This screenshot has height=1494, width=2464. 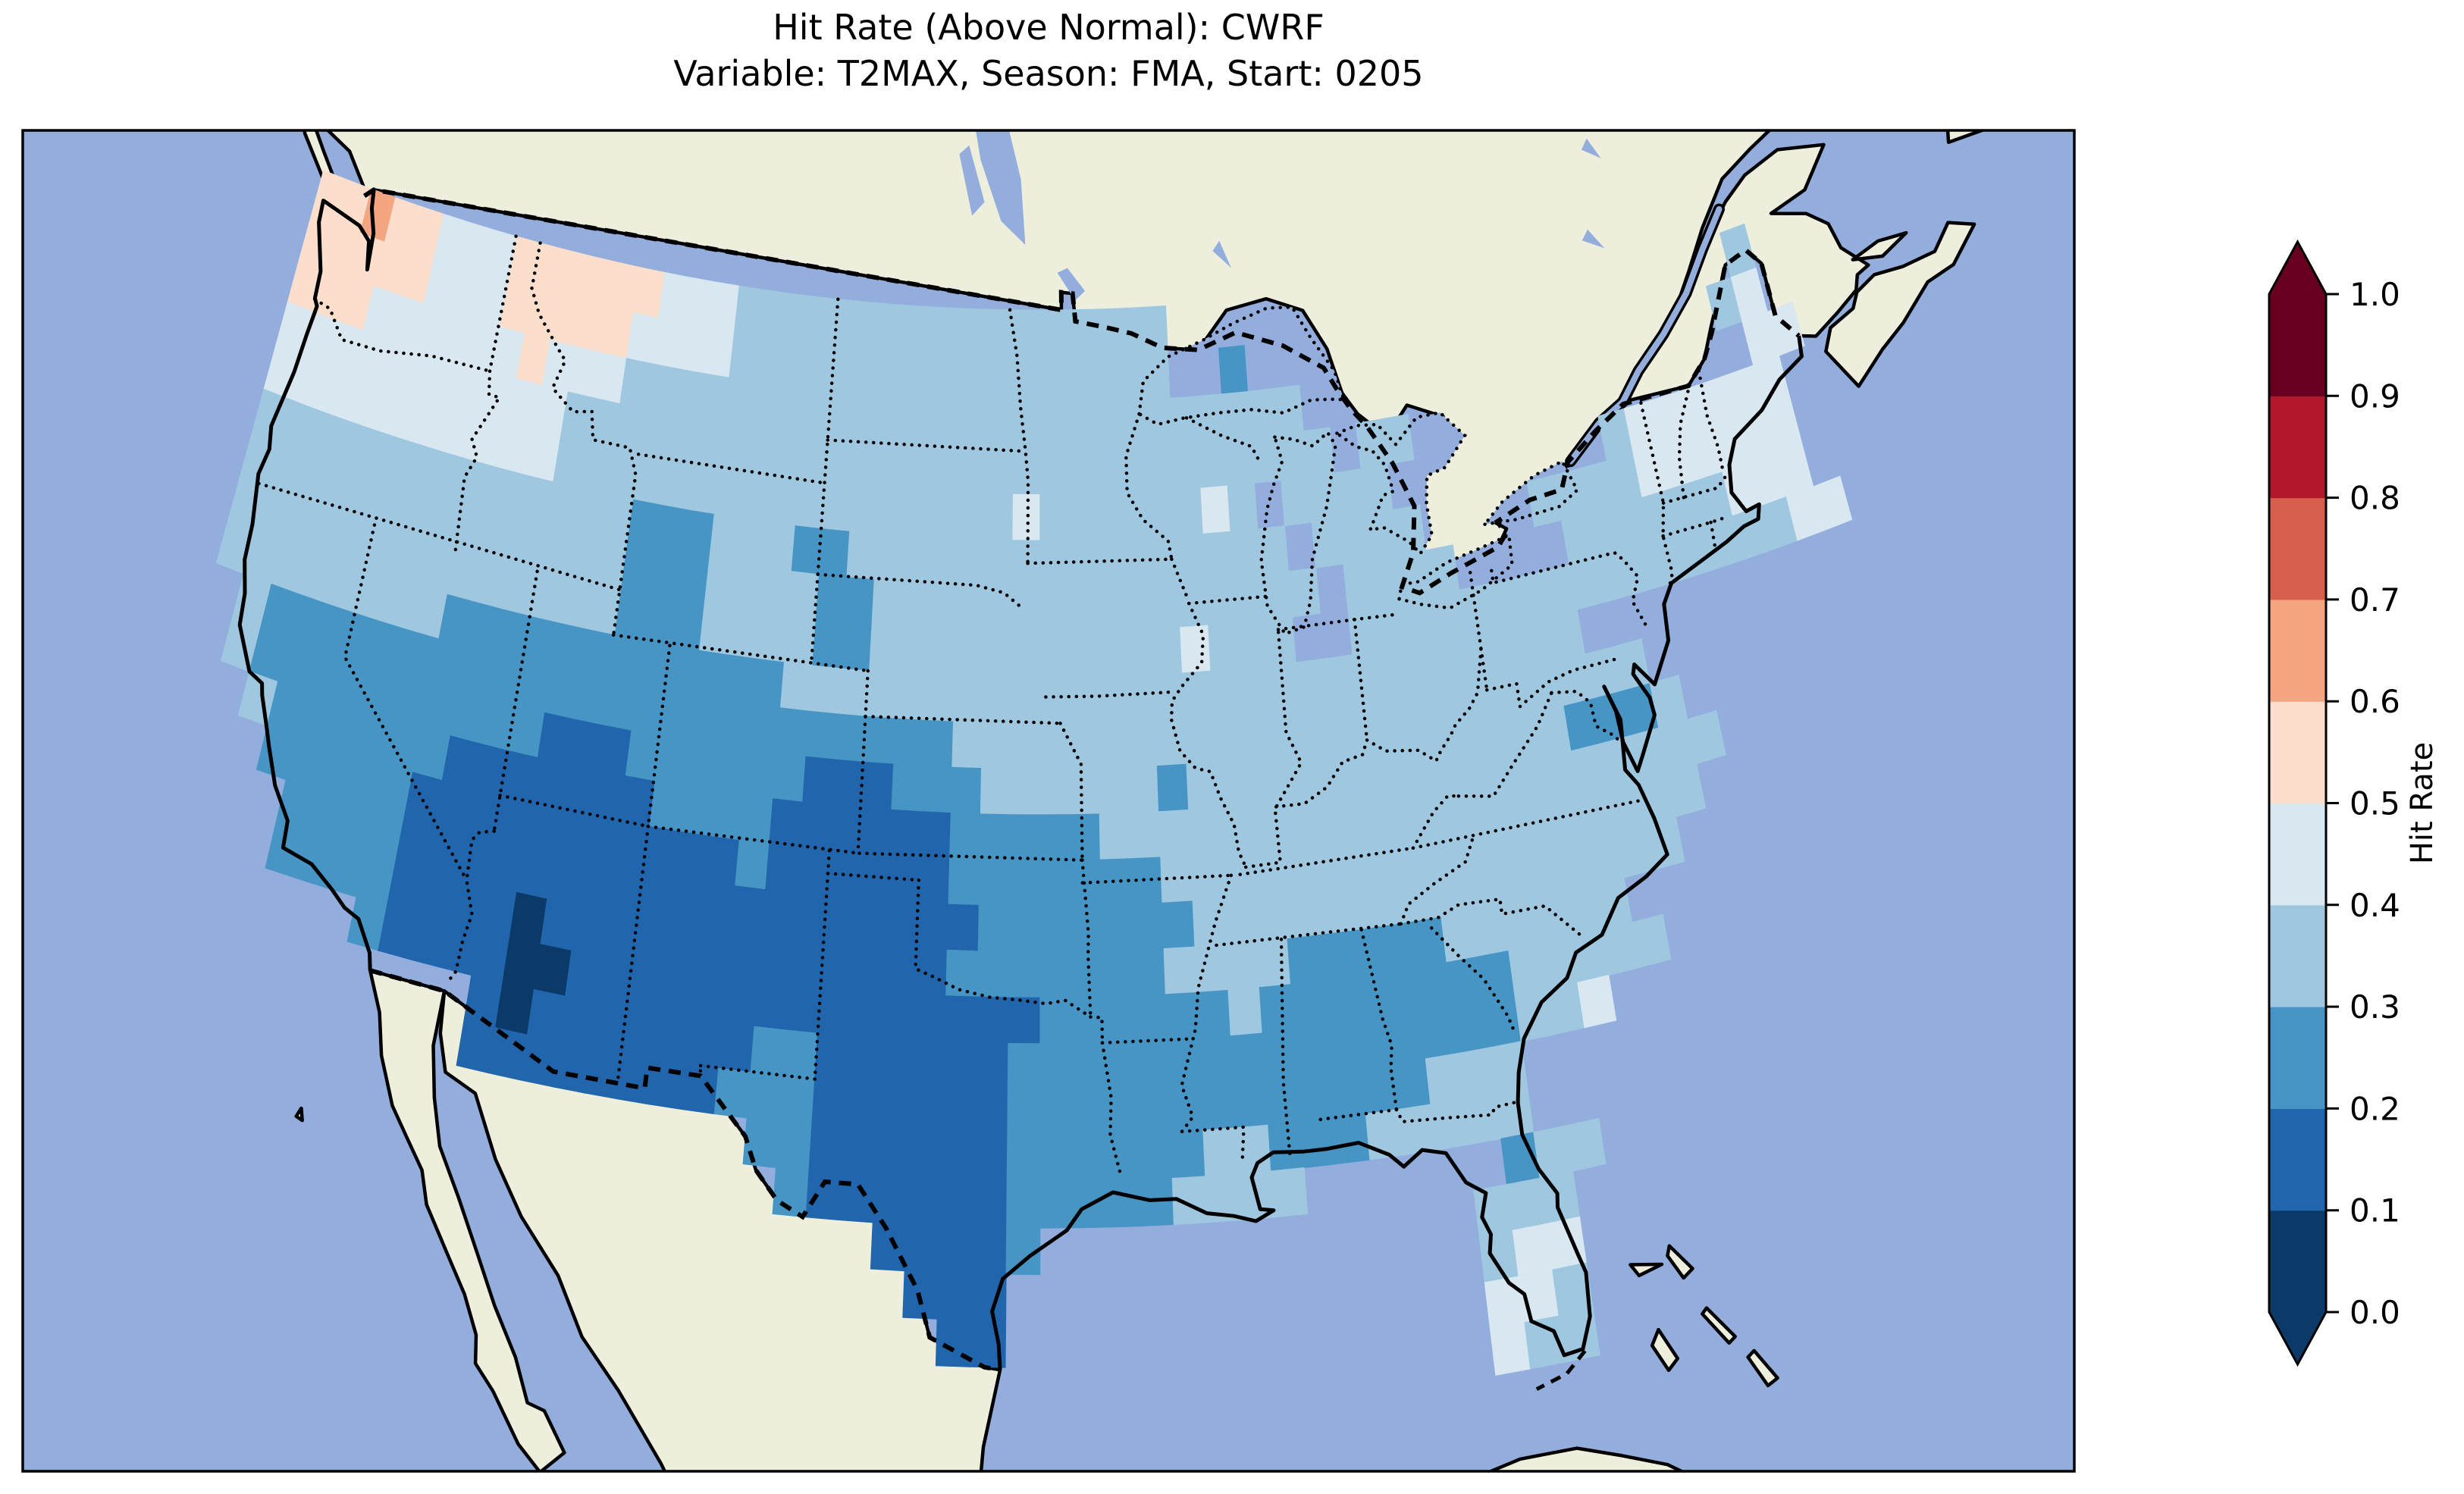 I want to click on colorbar-tick-label: 1.0, so click(x=2375, y=294).